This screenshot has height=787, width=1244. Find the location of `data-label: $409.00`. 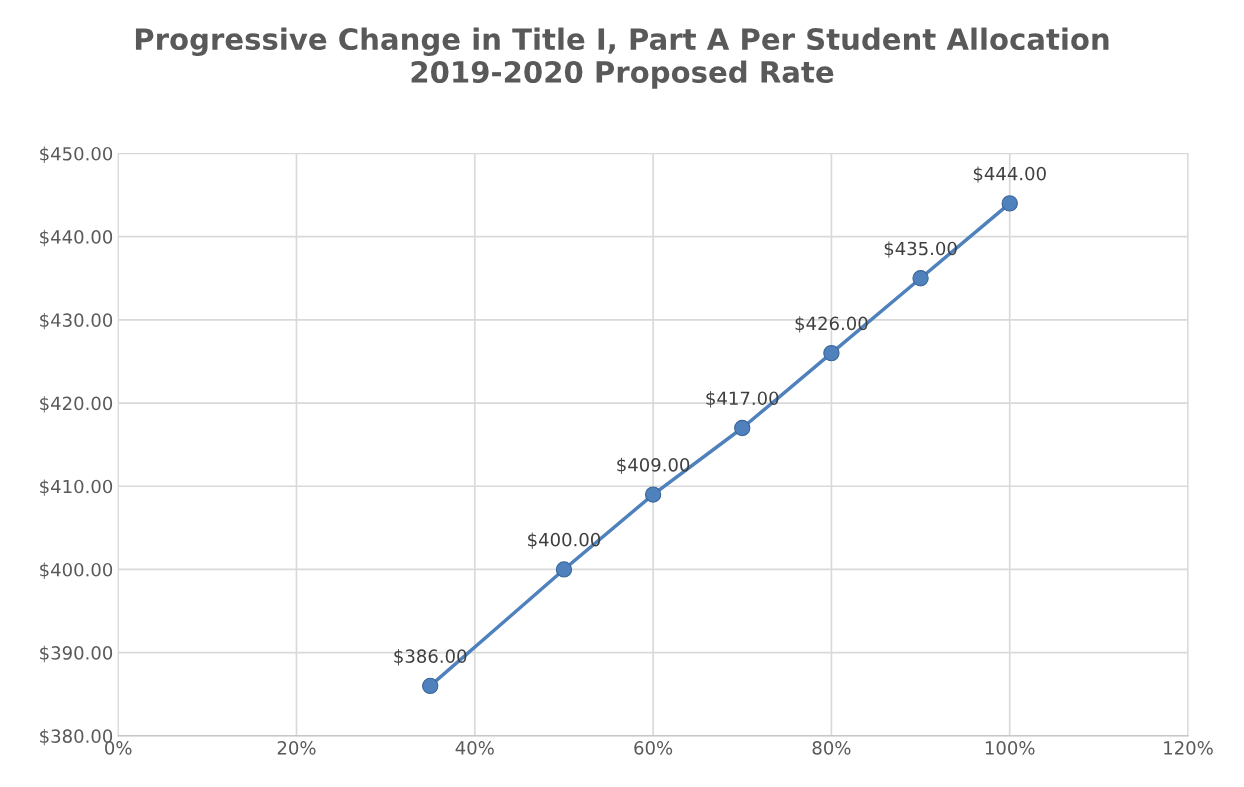

data-label: $409.00 is located at coordinates (653, 466).